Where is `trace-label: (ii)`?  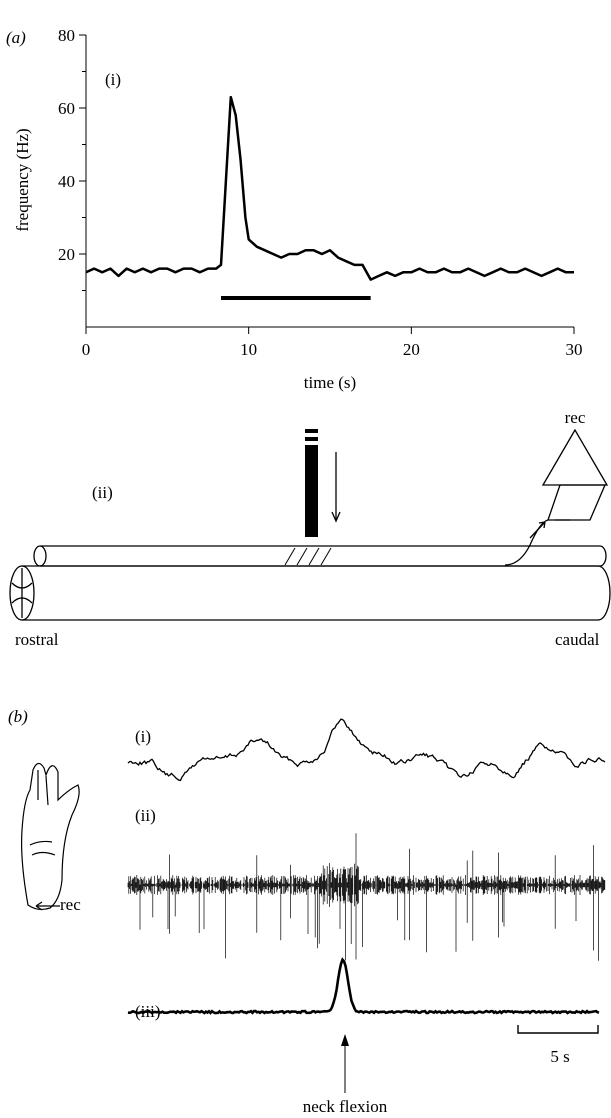 trace-label: (ii) is located at coordinates (145, 815).